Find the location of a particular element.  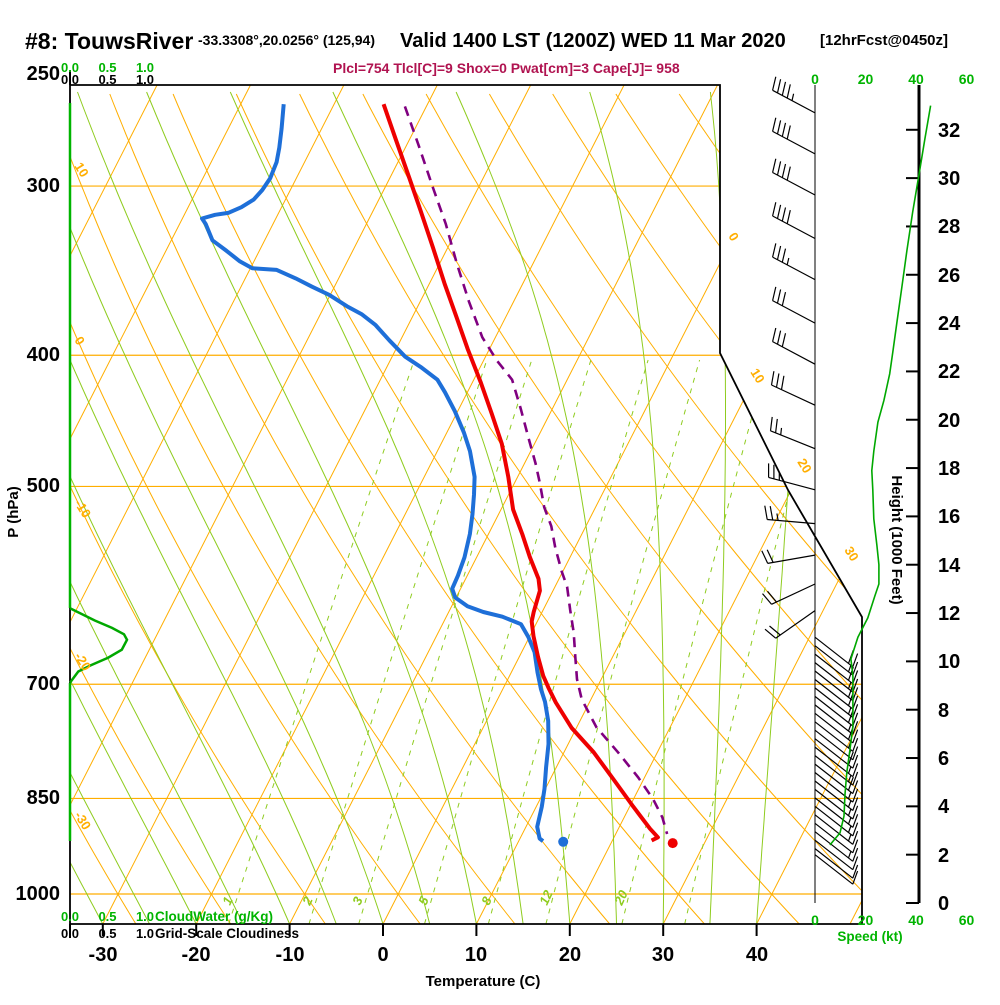

height-tick-label-0: 0 is located at coordinates (943, 904).